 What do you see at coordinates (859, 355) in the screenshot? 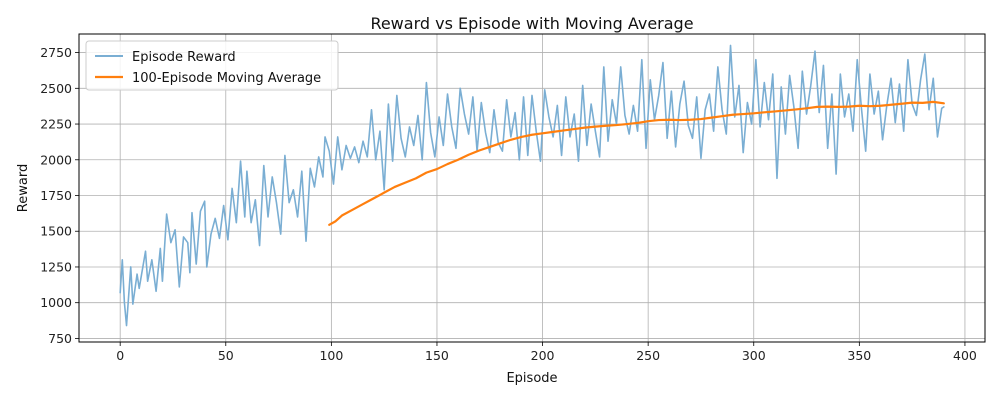
I see `x-tick-label: 350` at bounding box center [859, 355].